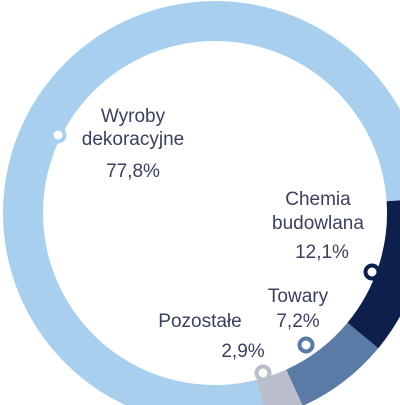  Describe the element at coordinates (322, 252) in the screenshot. I see `value-label: 12,1%` at that location.